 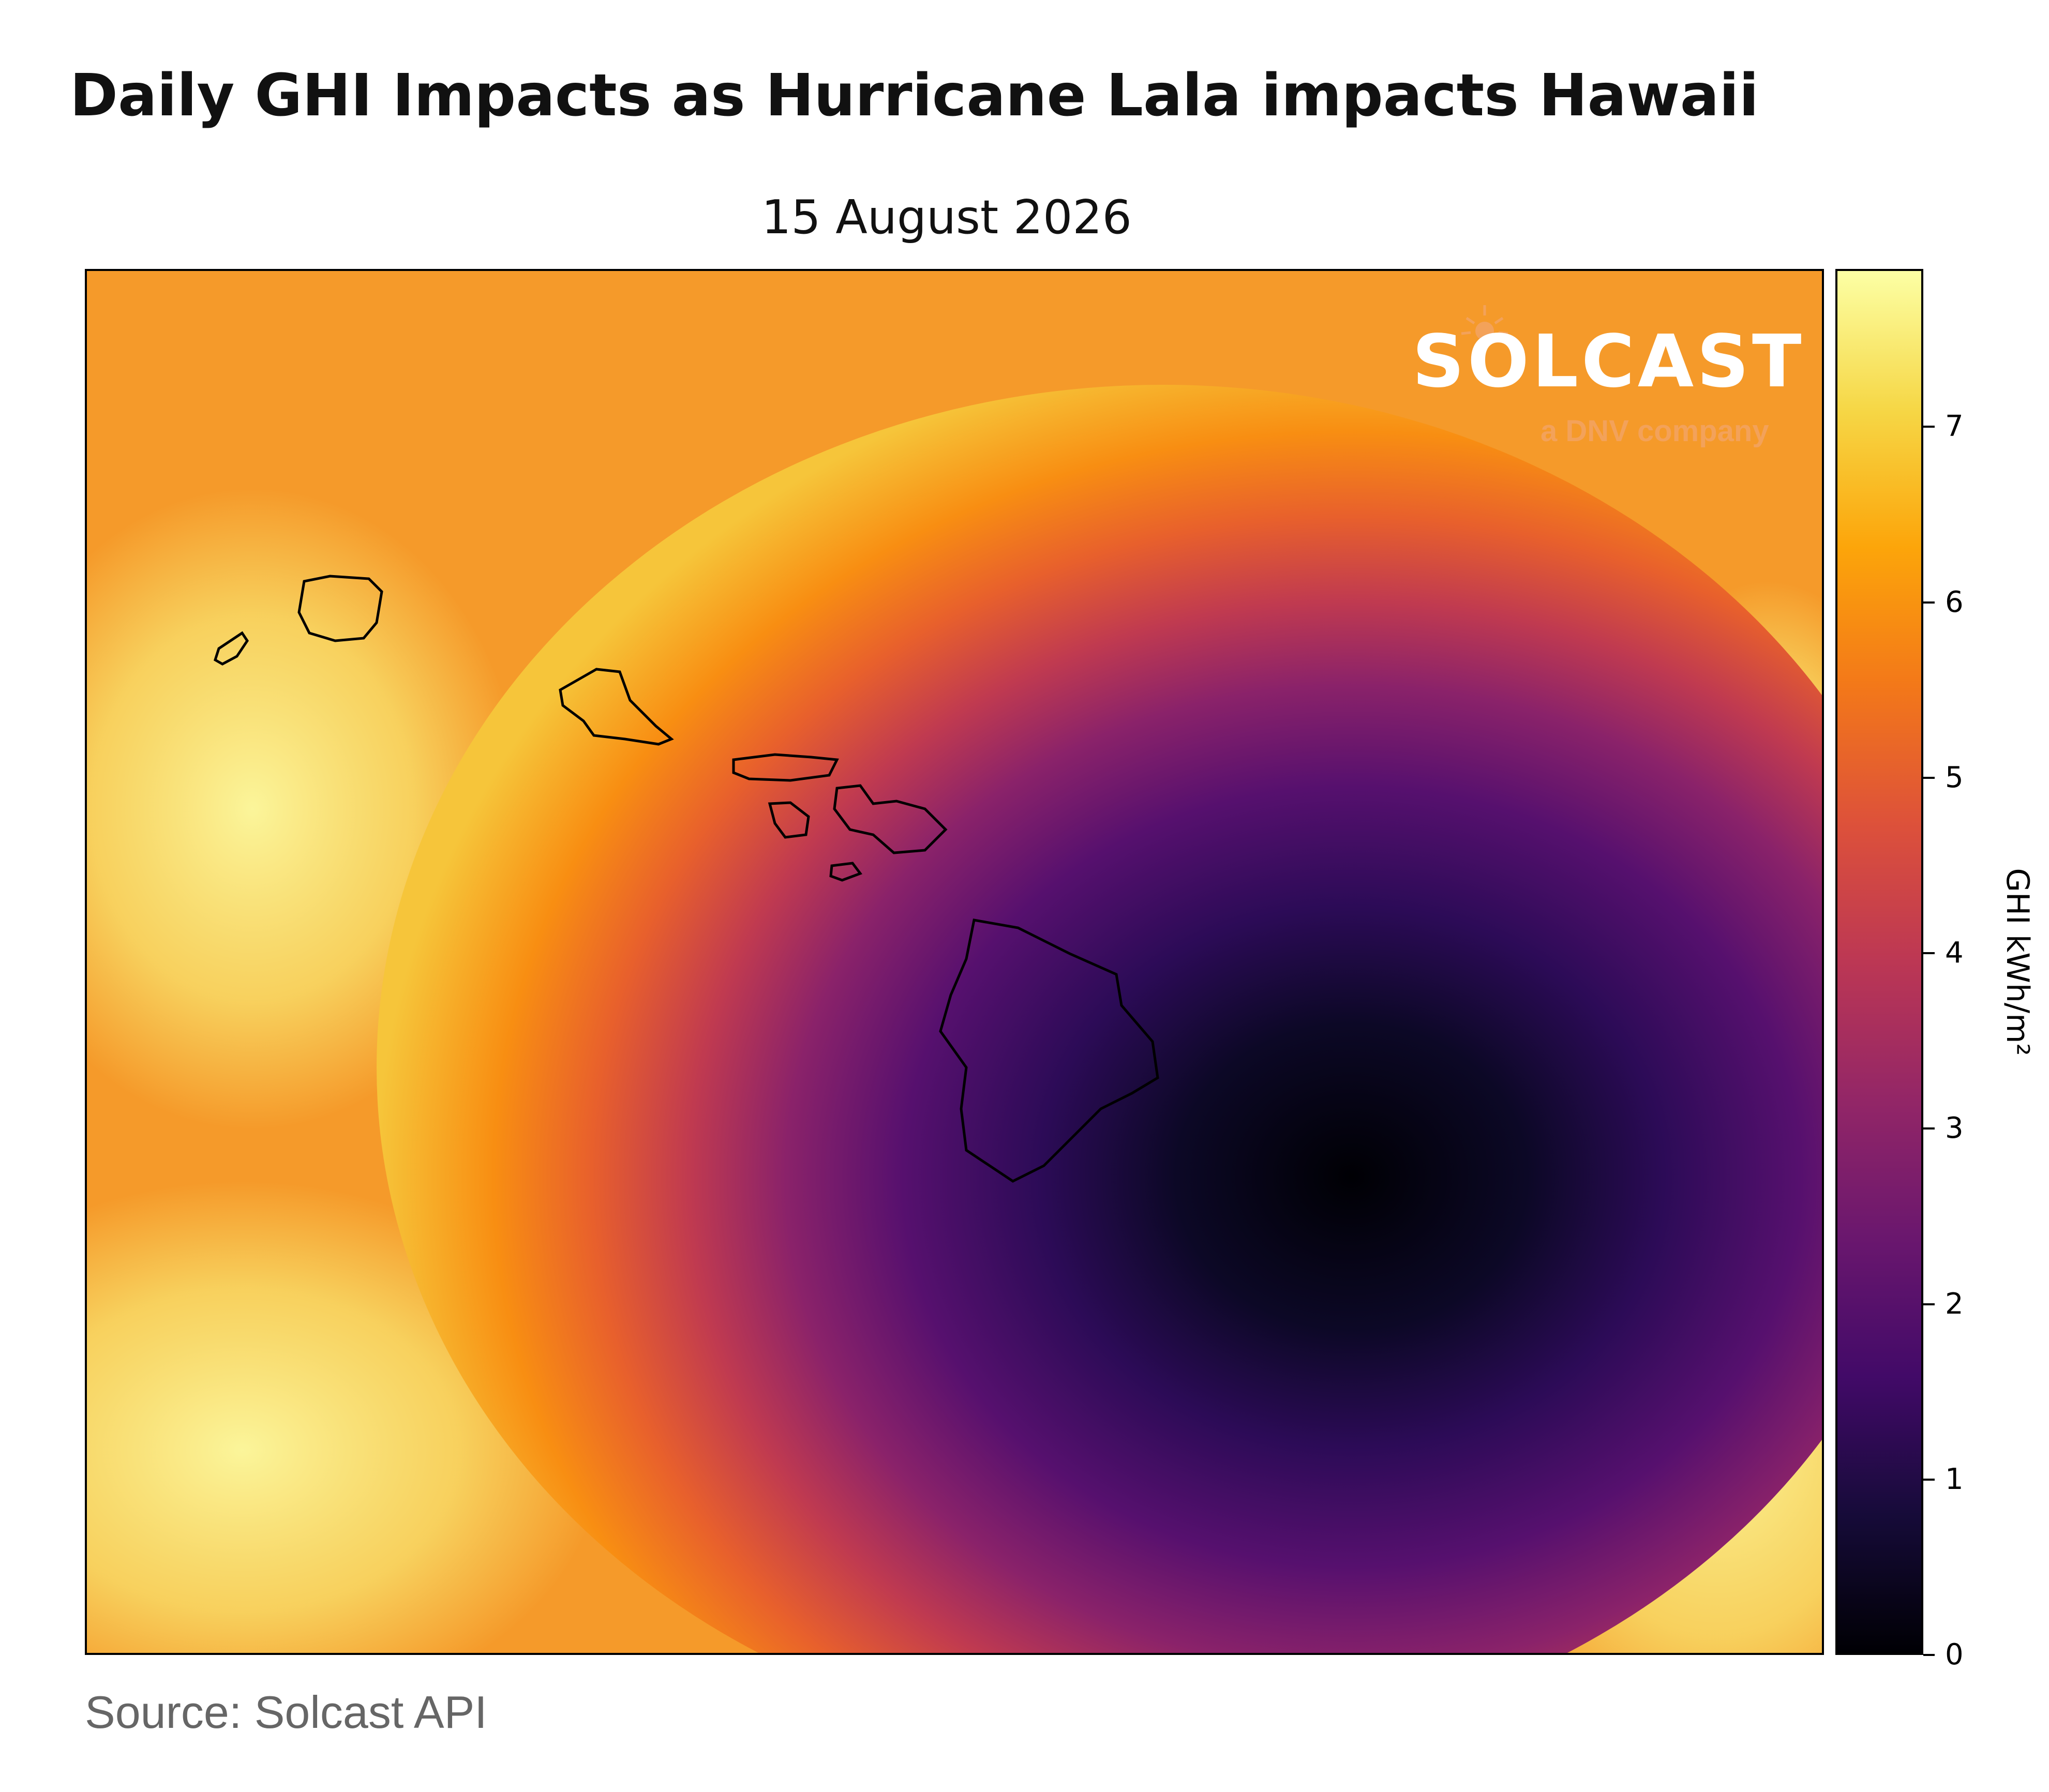 I want to click on colorbar, so click(x=1879, y=962).